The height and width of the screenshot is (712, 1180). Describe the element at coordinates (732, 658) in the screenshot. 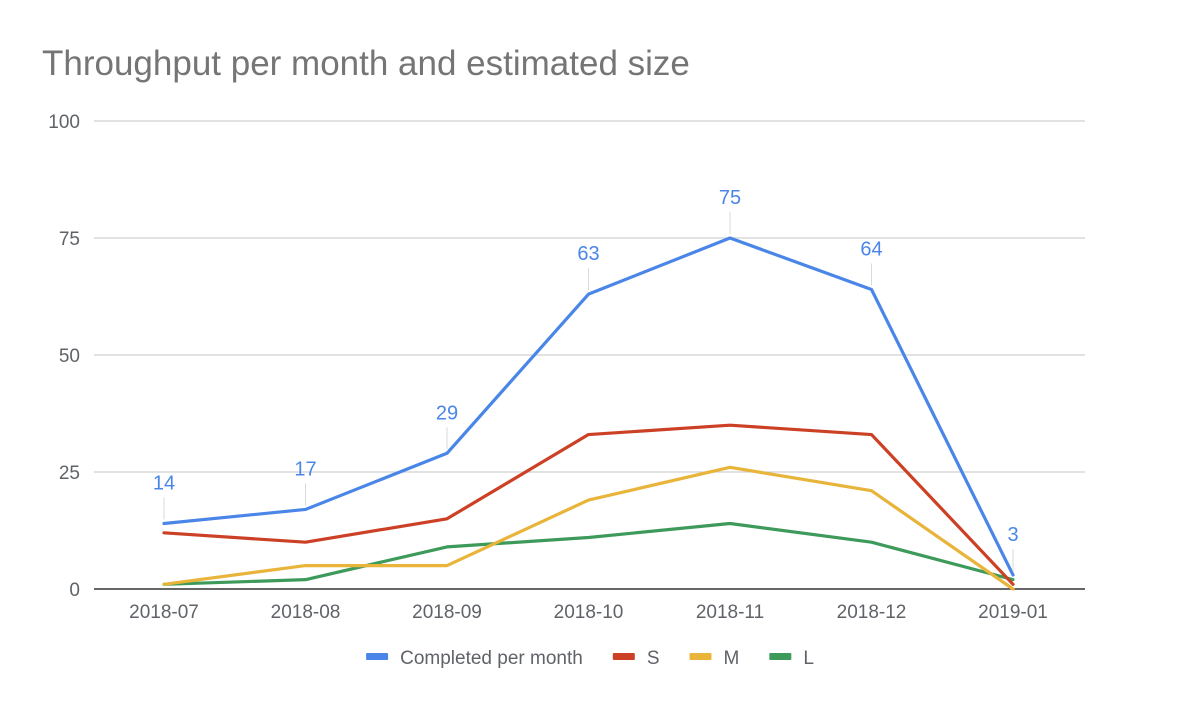

I see `legend-label: M` at that location.